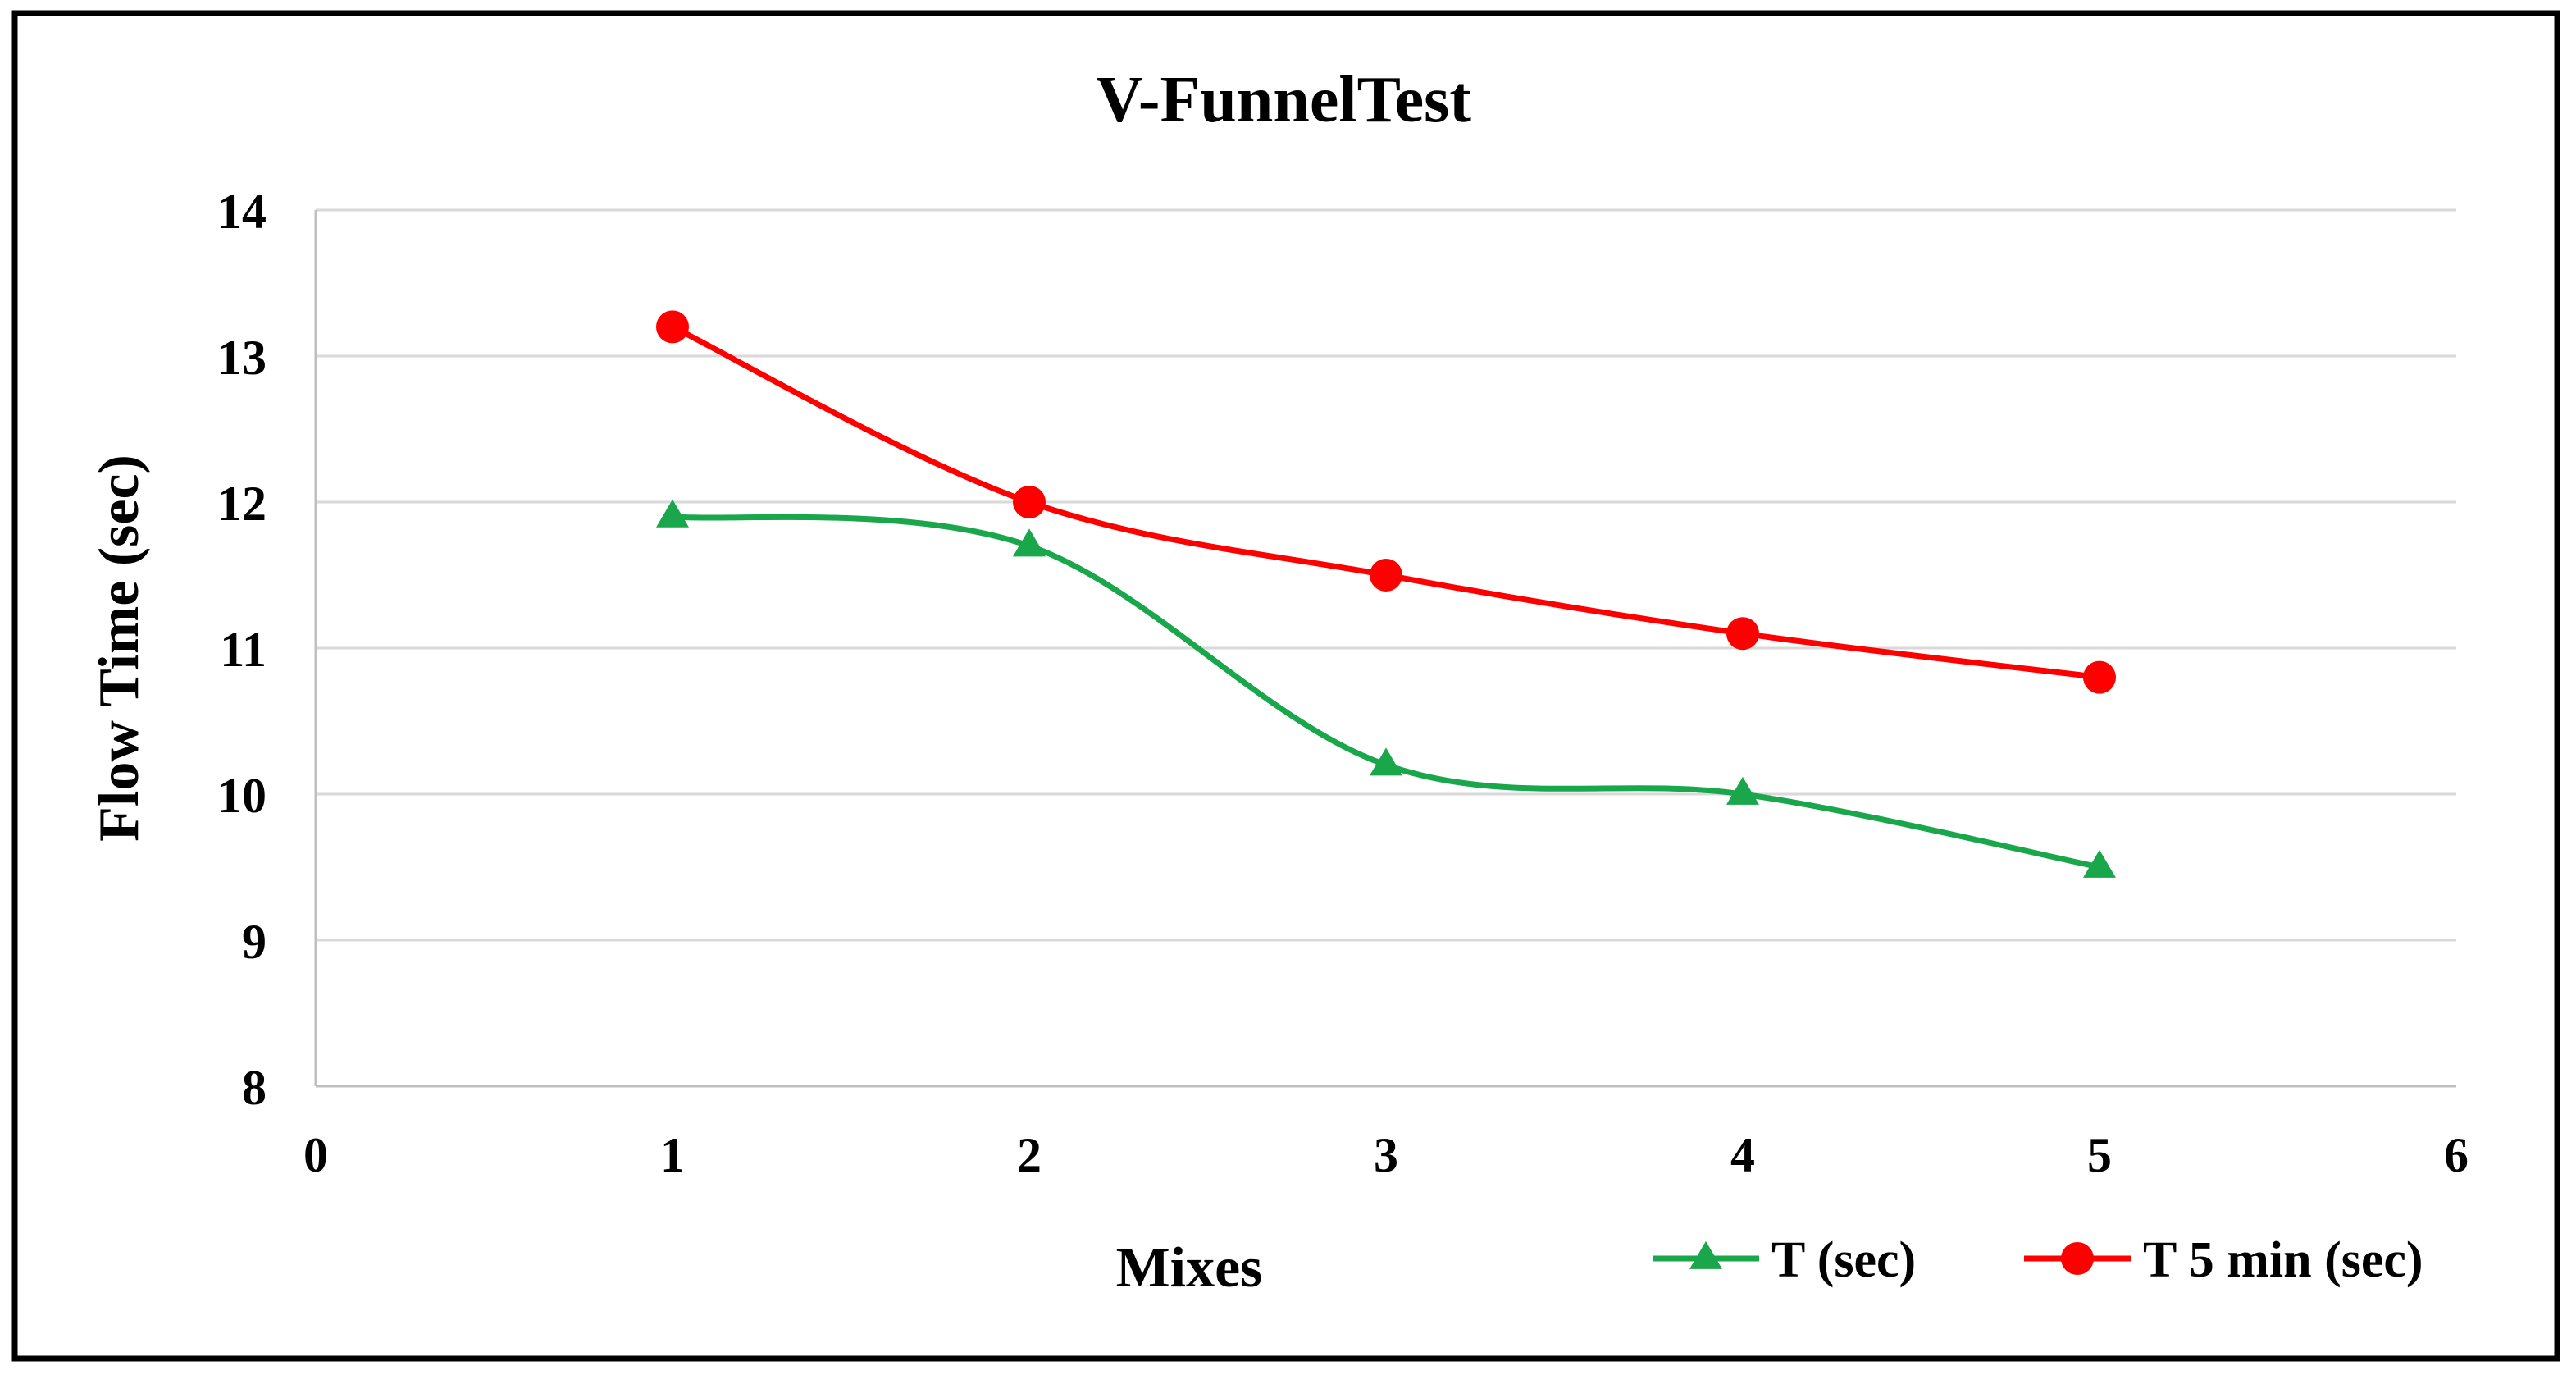 The image size is (2576, 1384). What do you see at coordinates (672, 1155) in the screenshot?
I see `x-tick-label-1: 1` at bounding box center [672, 1155].